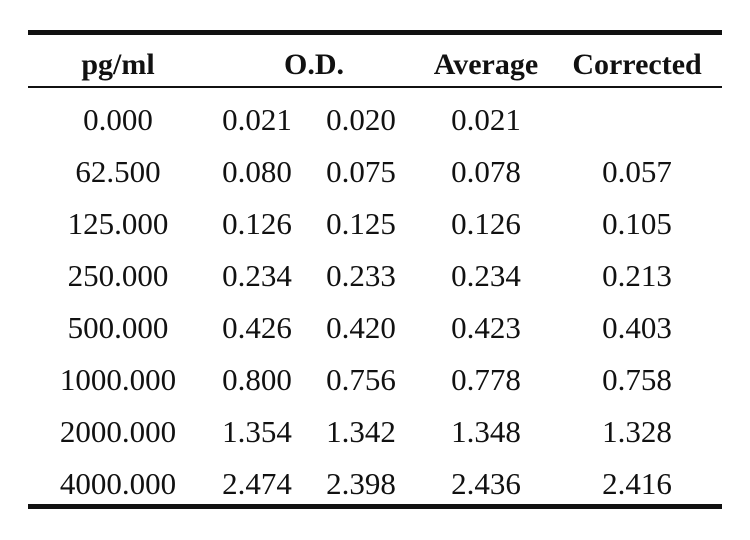 The image size is (750, 540). What do you see at coordinates (257, 275) in the screenshot?
I see `cell-od-1: 0.234` at bounding box center [257, 275].